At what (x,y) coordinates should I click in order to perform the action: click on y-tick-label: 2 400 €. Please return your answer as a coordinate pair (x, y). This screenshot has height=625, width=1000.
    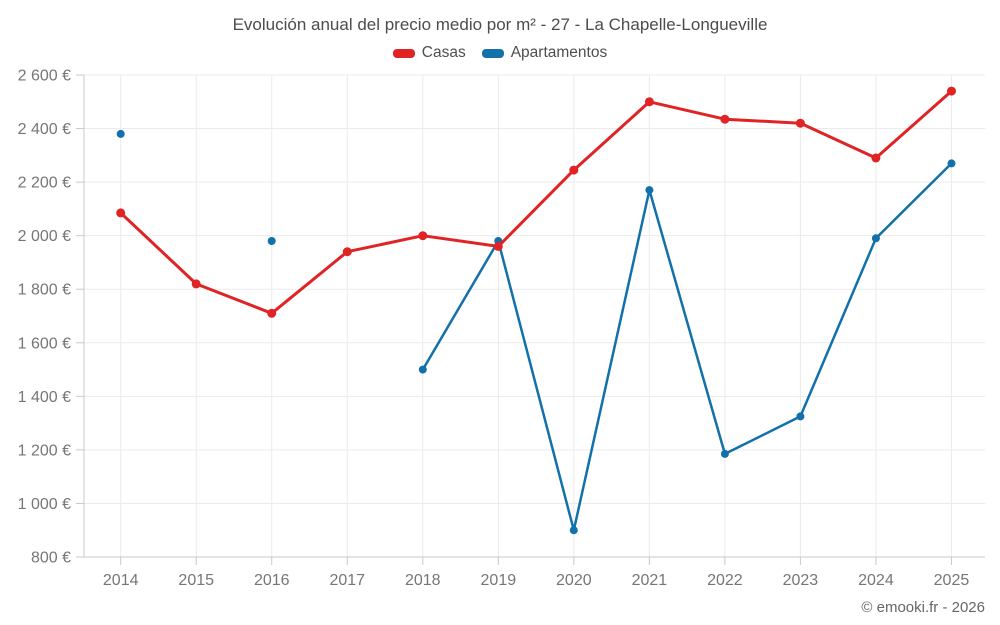
    Looking at the image, I should click on (44, 129).